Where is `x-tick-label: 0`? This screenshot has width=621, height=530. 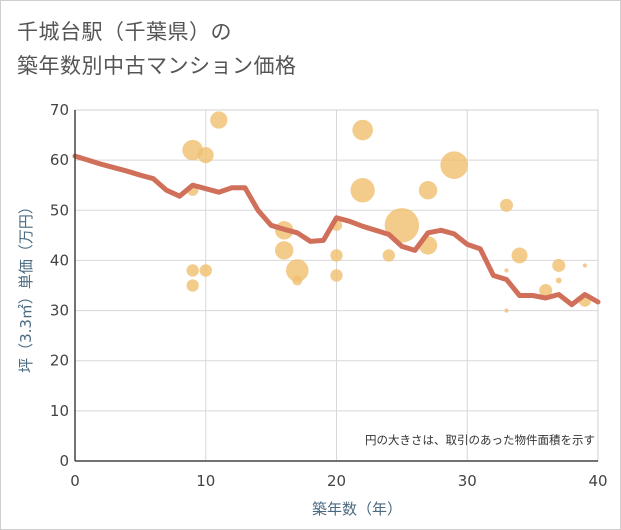 x-tick-label: 0 is located at coordinates (75, 481).